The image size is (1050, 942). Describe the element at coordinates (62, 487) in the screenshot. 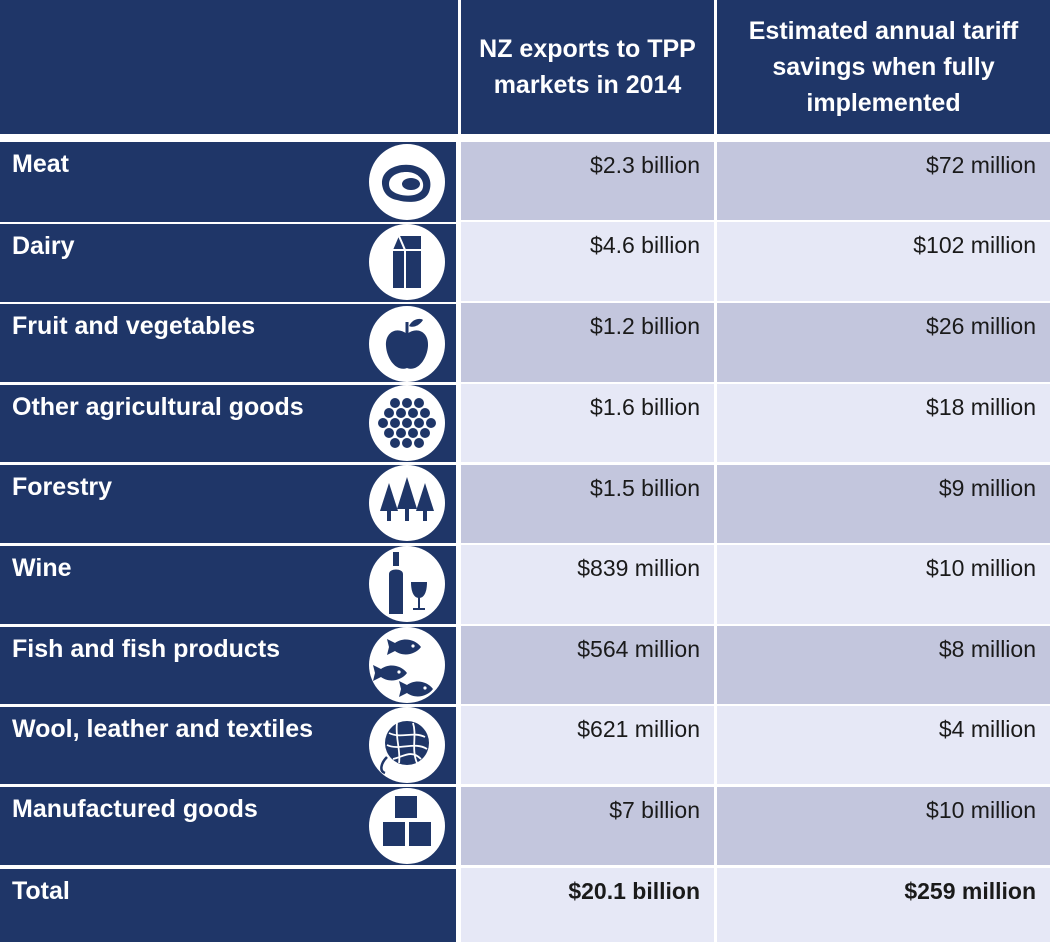

I see `category-label: Forestry` at that location.